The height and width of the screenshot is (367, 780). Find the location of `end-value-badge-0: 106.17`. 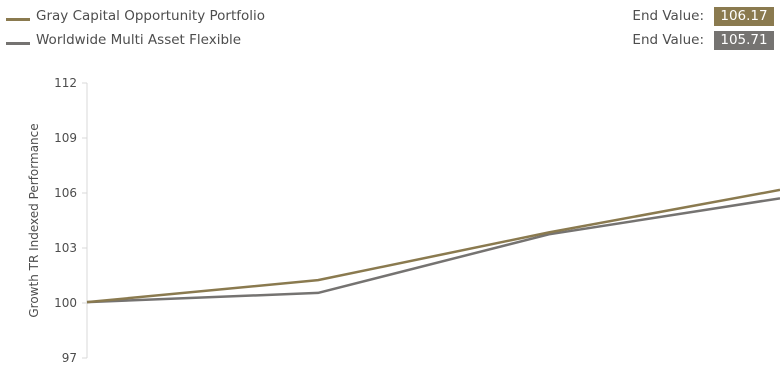

end-value-badge-0: 106.17 is located at coordinates (744, 16).